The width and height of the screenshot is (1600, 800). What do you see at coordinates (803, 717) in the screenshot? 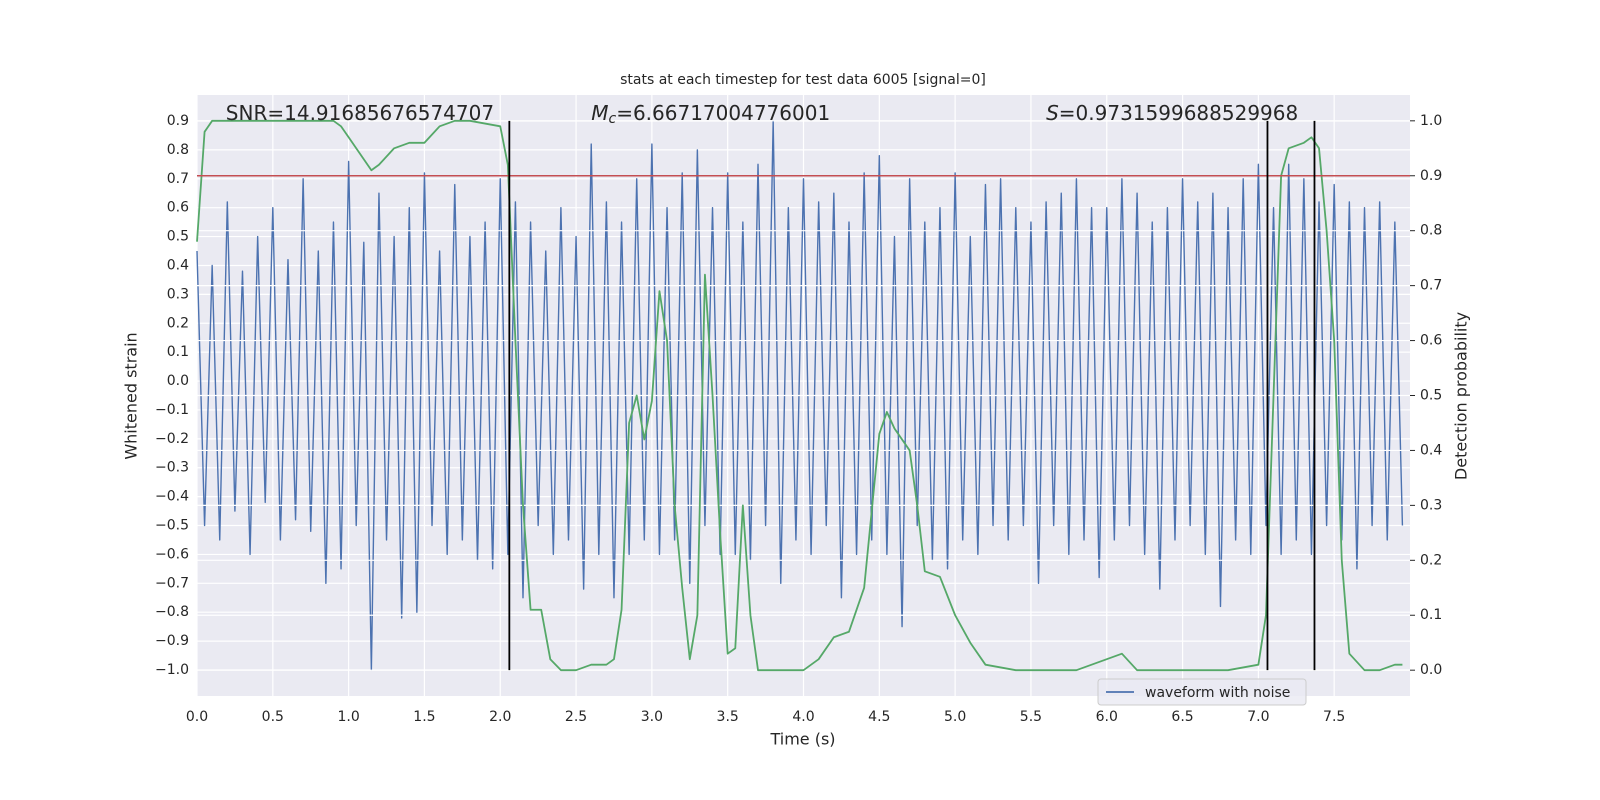
I see `x-tick-label: 4.0` at bounding box center [803, 717].